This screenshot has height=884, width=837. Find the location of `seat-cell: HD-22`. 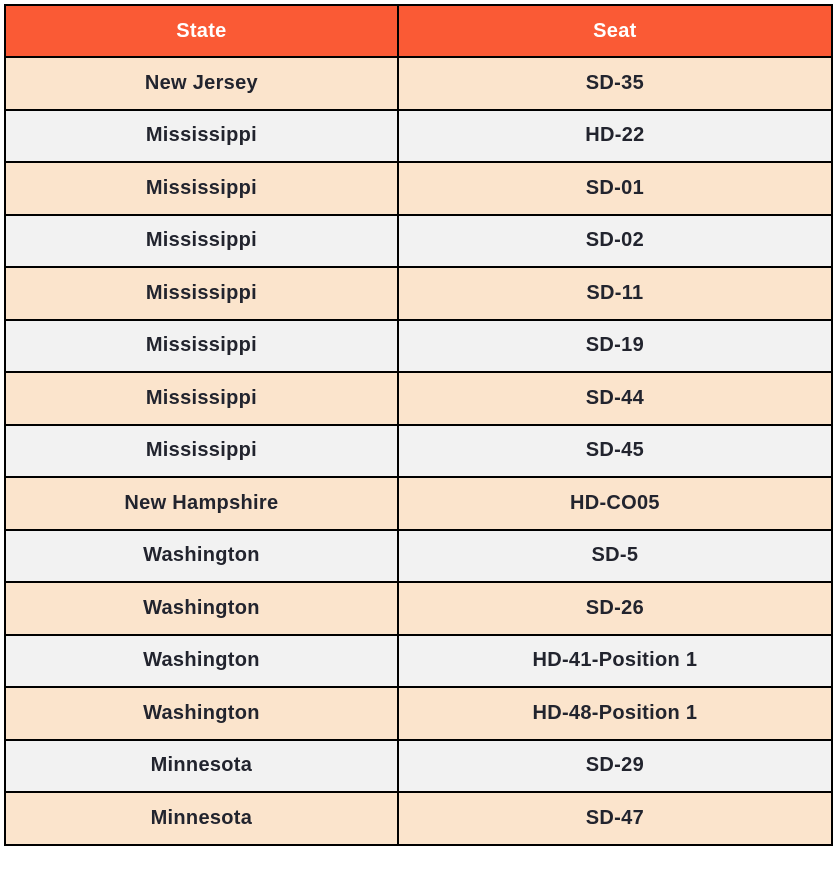

seat-cell: HD-22 is located at coordinates (615, 135).